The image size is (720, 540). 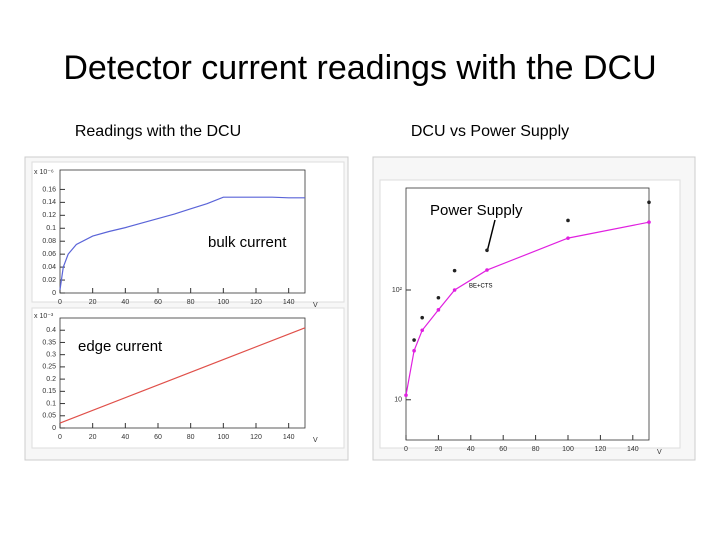 I want to click on y-tick-label: 0.35, so click(x=49, y=342).